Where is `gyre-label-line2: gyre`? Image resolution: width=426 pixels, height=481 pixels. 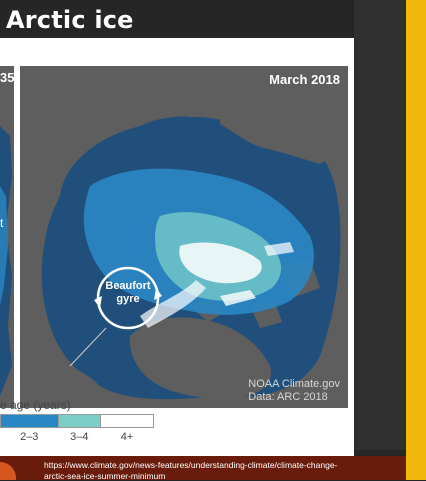 gyre-label-line2: gyre is located at coordinates (128, 299).